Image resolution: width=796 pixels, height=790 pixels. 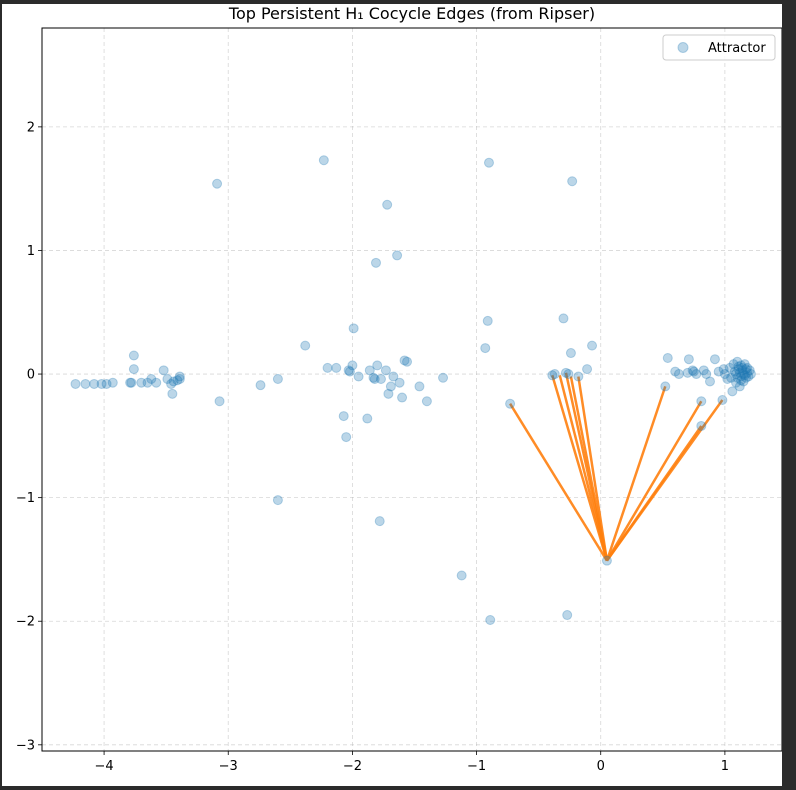 What do you see at coordinates (31, 375) in the screenshot?
I see `y-tick-label: 0` at bounding box center [31, 375].